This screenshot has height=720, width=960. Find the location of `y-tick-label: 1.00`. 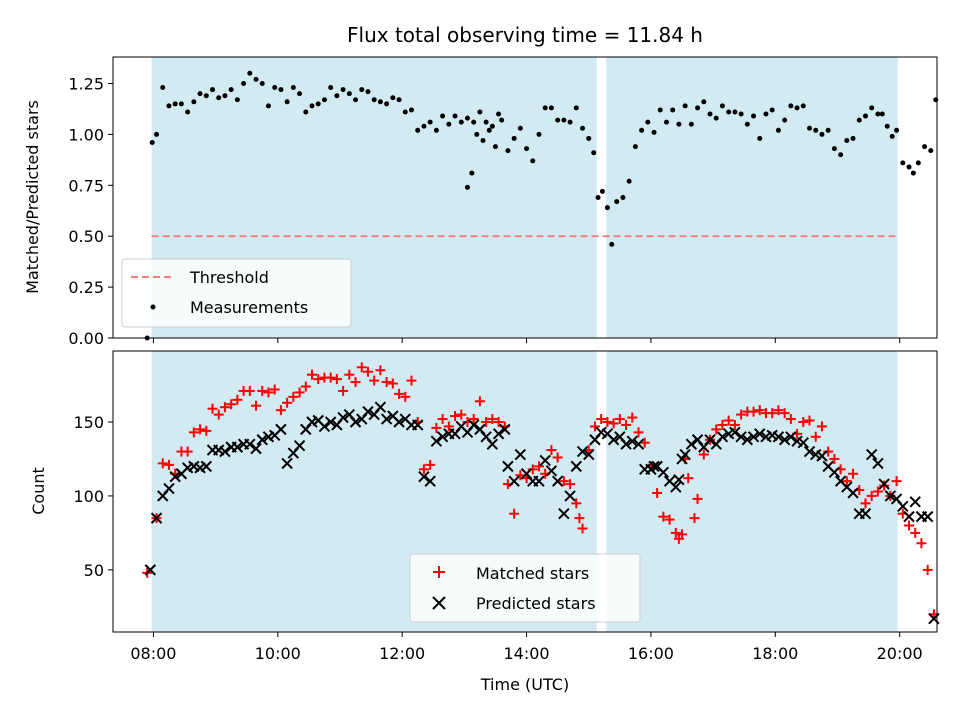

y-tick-label: 1.00 is located at coordinates (86, 134).